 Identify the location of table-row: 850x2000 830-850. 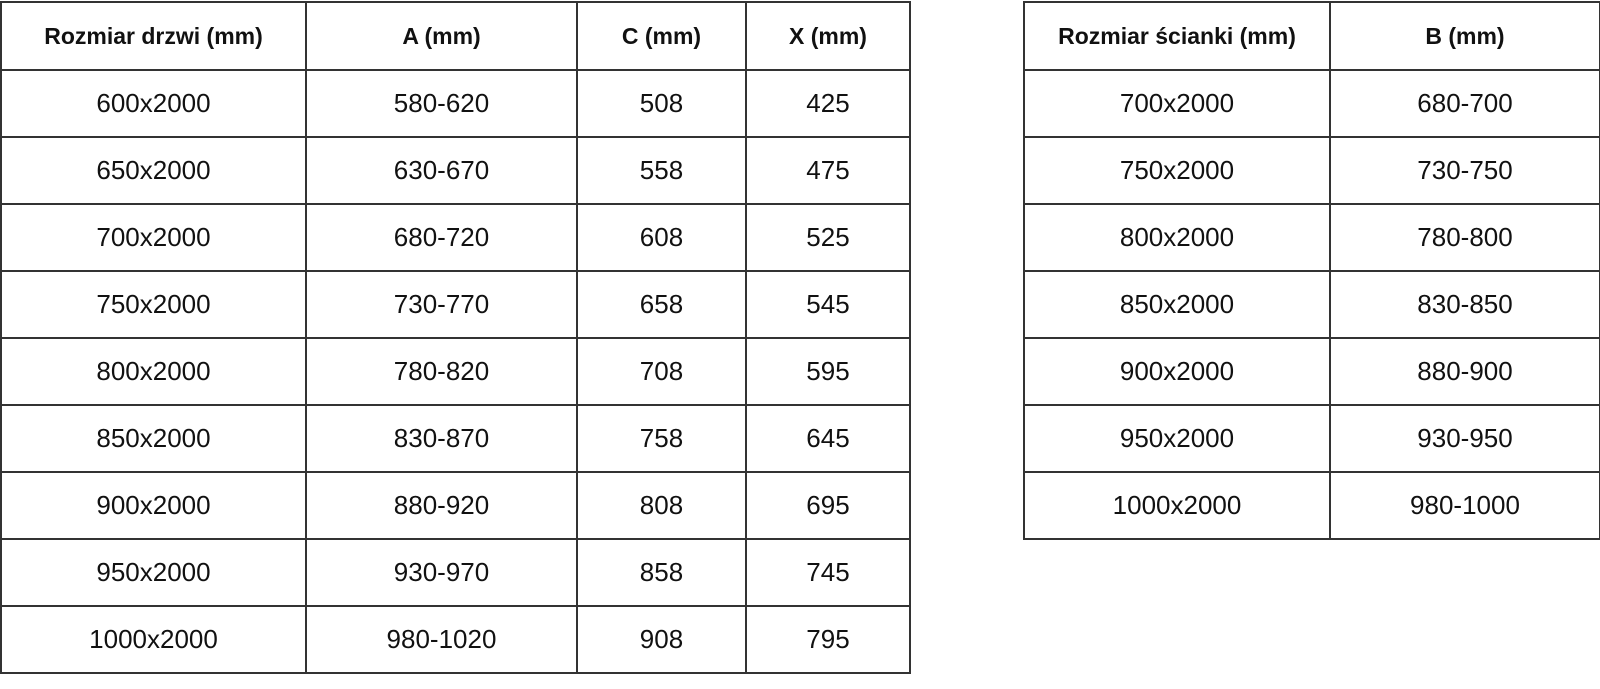
(1311, 304).